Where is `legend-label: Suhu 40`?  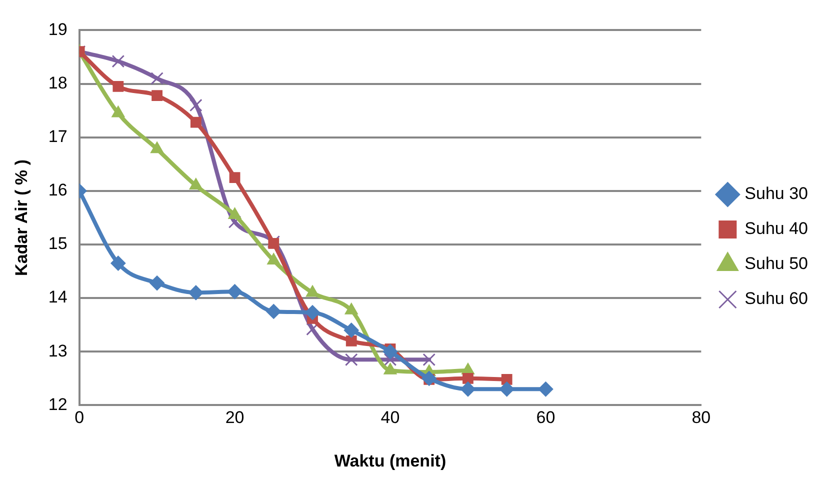 legend-label: Suhu 40 is located at coordinates (776, 228).